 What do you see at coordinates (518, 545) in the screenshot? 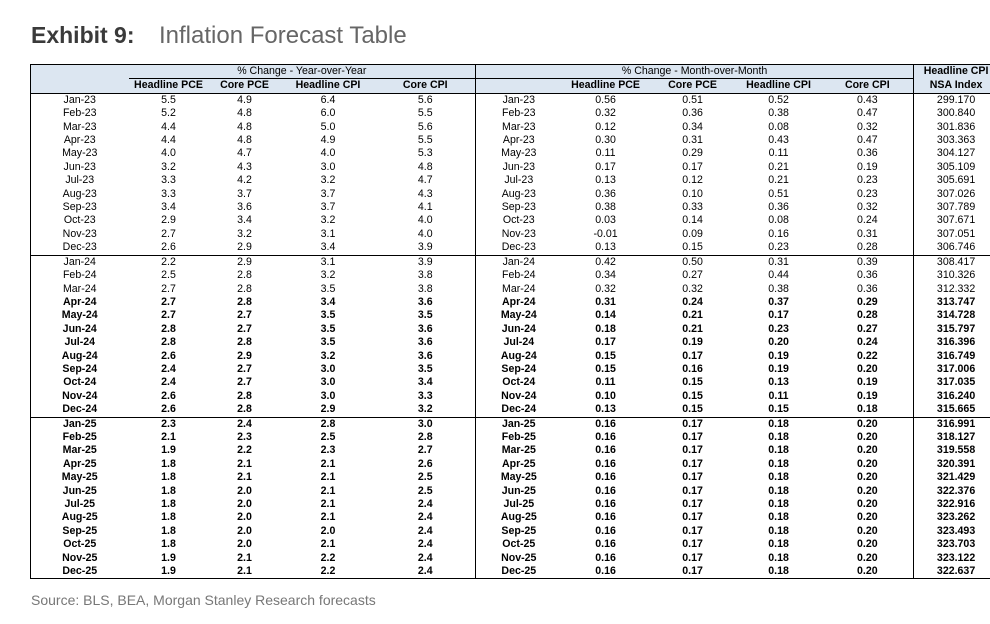
I see `date-cell: Oct-25` at bounding box center [518, 545].